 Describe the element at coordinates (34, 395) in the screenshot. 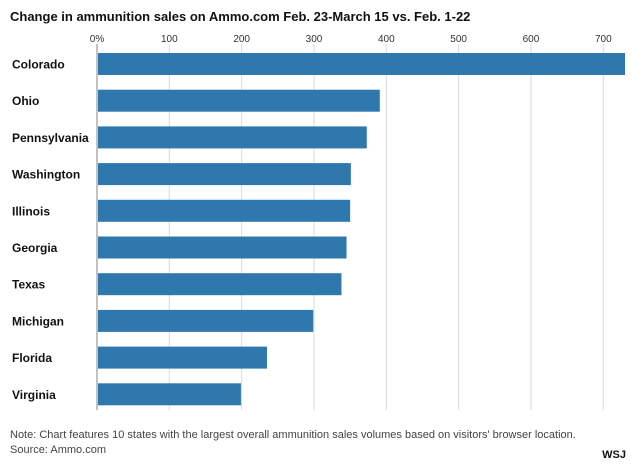

I see `category-label: Virginia` at that location.